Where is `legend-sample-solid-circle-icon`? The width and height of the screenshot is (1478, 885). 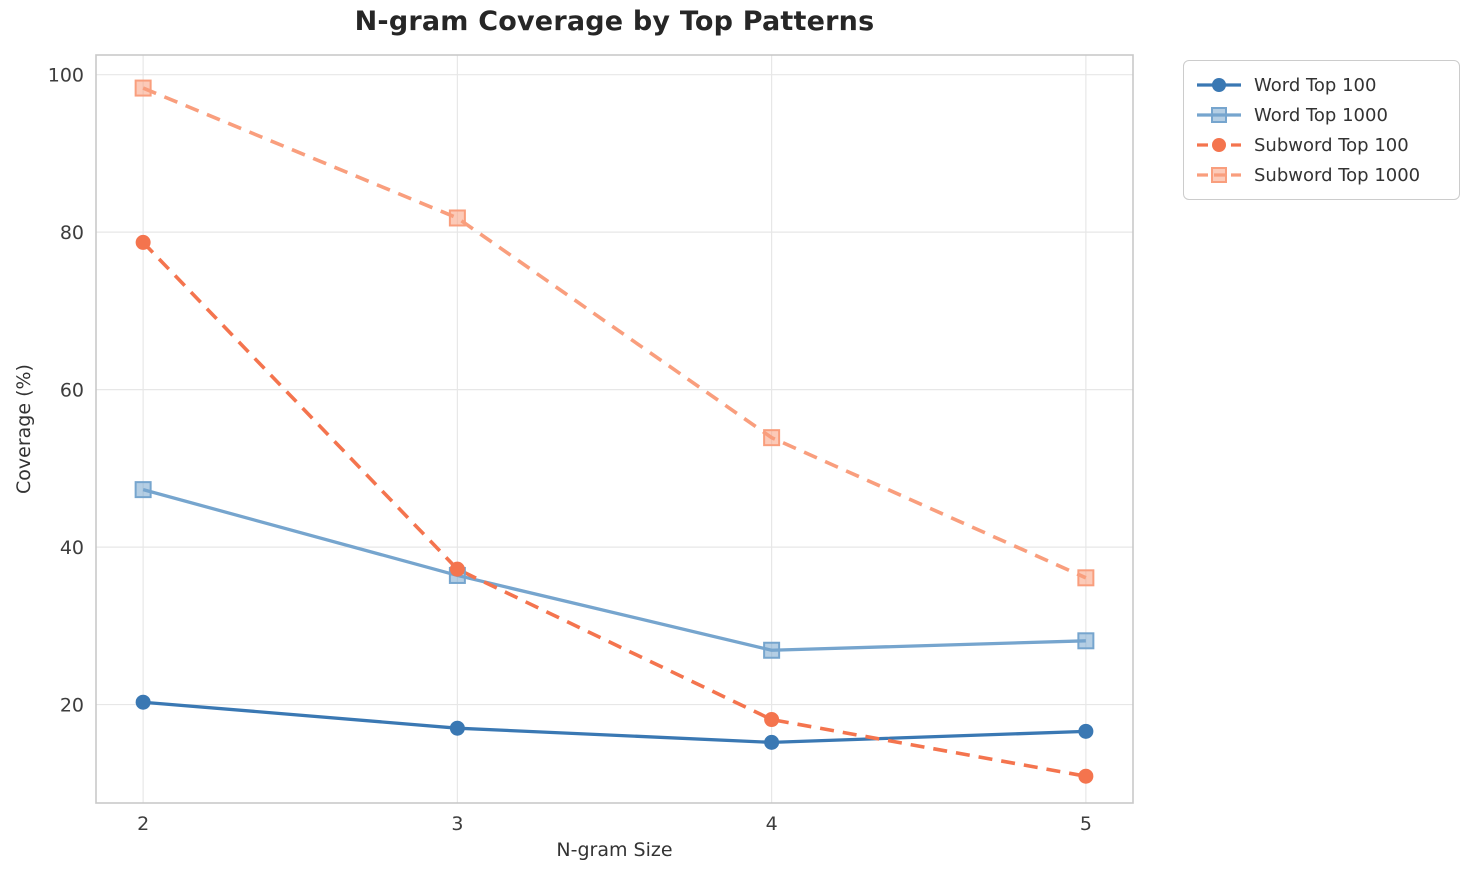
legend-sample-solid-circle-icon is located at coordinates (1219, 85).